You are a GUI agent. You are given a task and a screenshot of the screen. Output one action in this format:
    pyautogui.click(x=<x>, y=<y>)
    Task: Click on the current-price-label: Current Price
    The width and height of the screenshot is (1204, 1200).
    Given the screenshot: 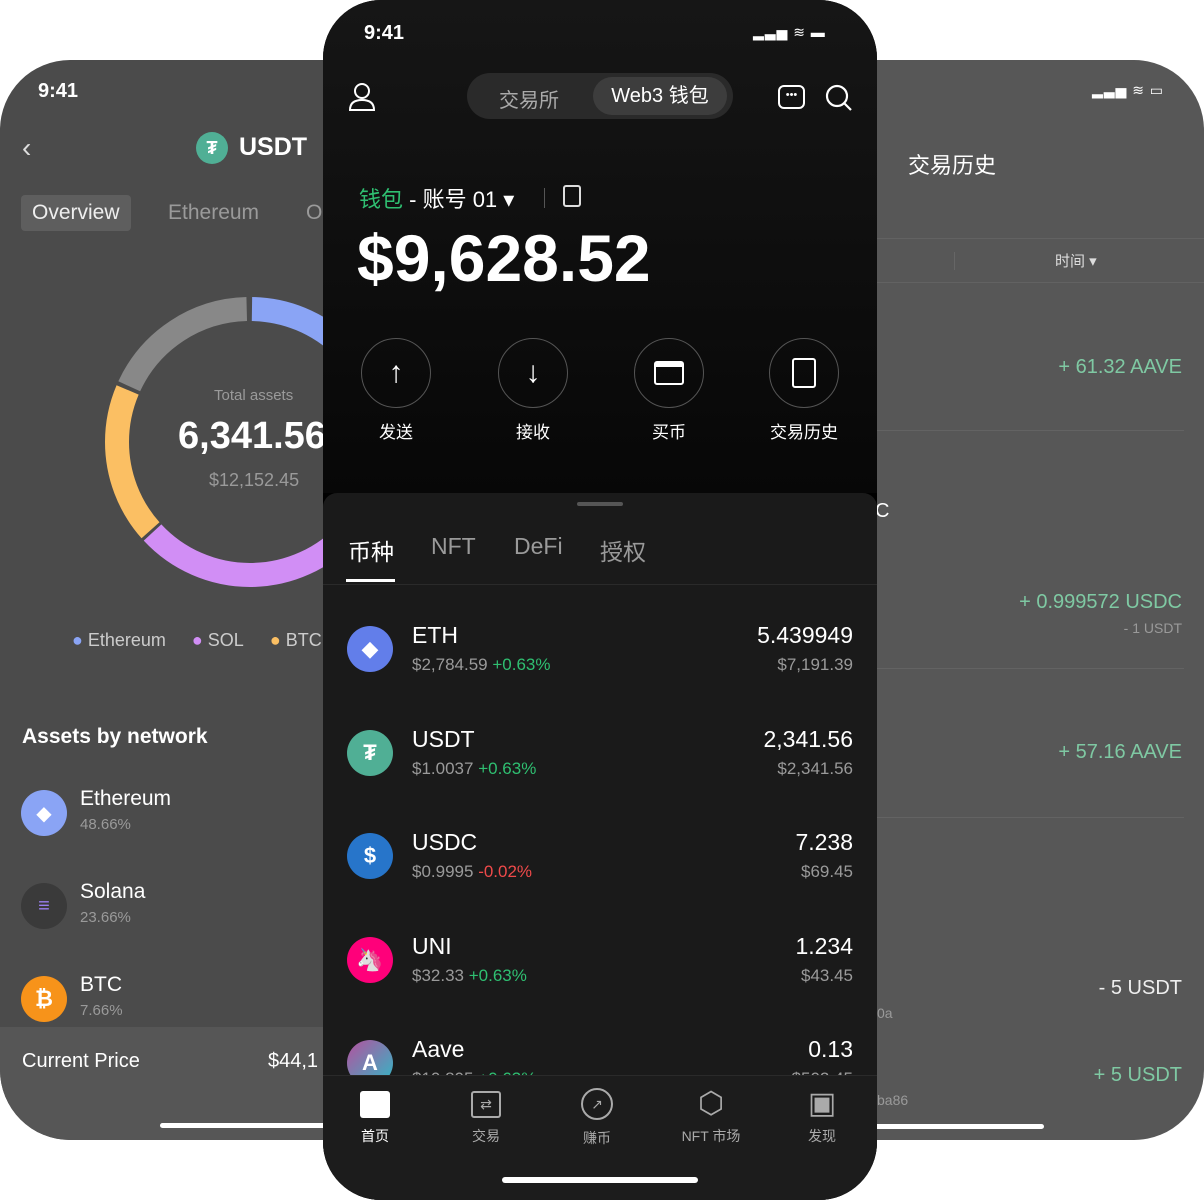 What is the action you would take?
    pyautogui.click(x=81, y=1061)
    